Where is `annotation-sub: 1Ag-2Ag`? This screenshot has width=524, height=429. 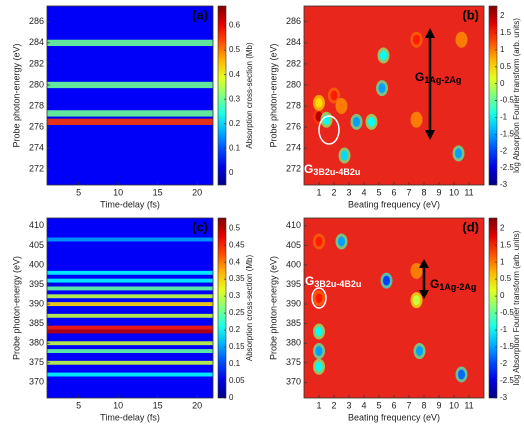
annotation-sub: 1Ag-2Ag is located at coordinates (457, 287).